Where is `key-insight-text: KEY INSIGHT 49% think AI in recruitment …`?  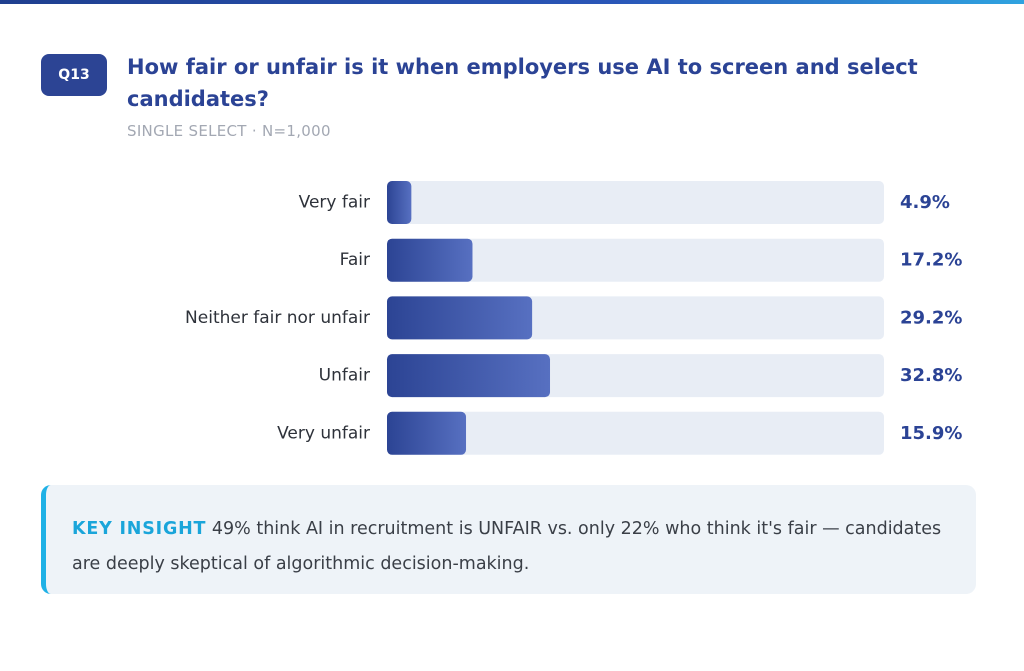 key-insight-text: KEY INSIGHT 49% think AI in recruitment … is located at coordinates (511, 547).